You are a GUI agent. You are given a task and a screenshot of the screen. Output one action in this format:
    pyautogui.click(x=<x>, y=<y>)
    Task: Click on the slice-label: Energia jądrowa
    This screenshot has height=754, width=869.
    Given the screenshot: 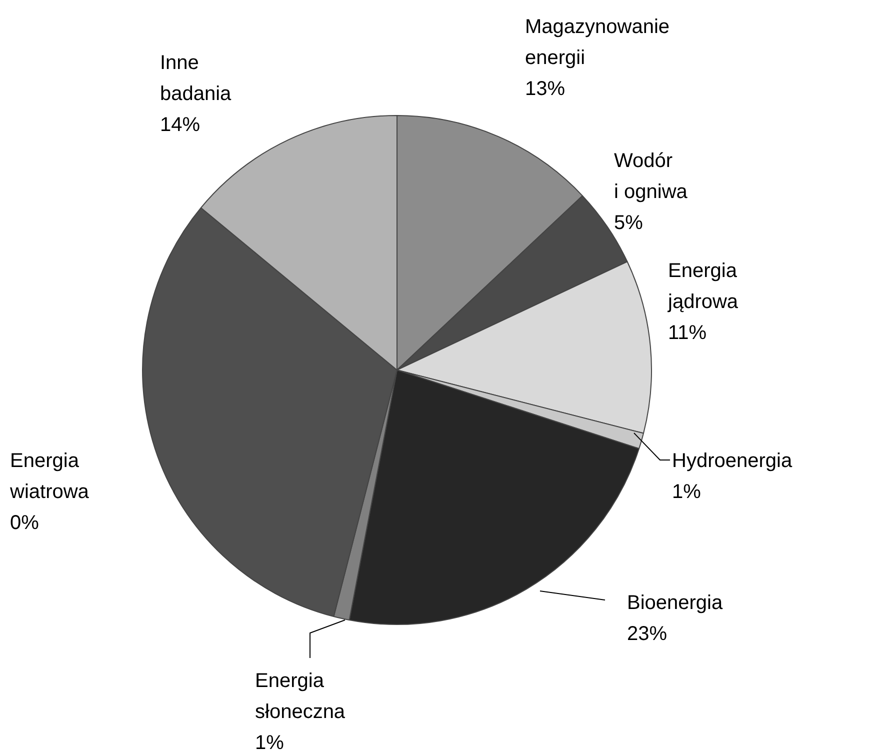 What is the action you would take?
    pyautogui.click(x=703, y=286)
    